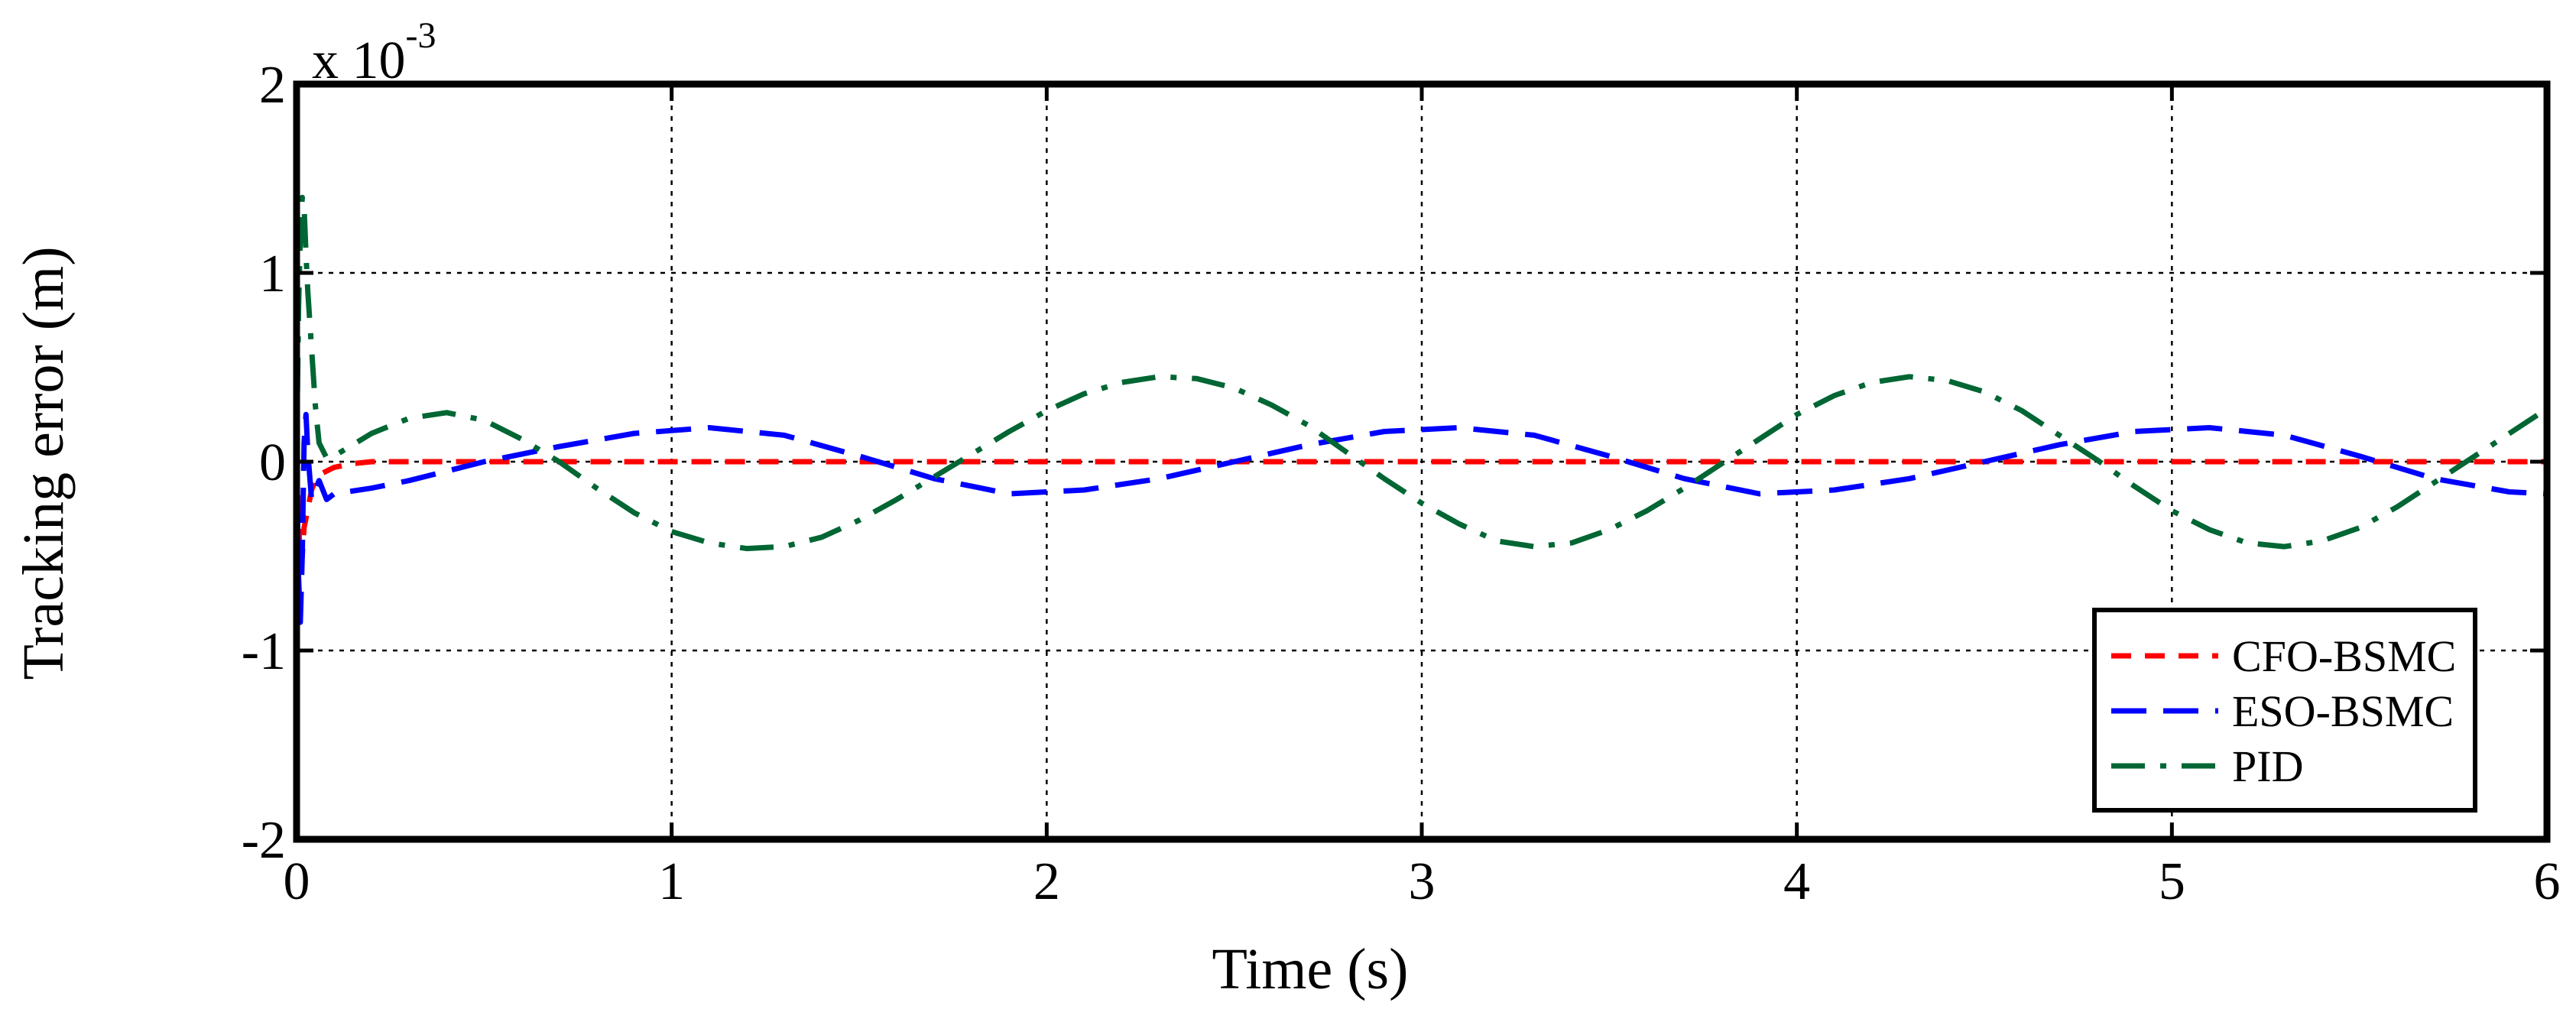 The height and width of the screenshot is (1009, 2576). I want to click on y-scale-label: x 10-3, so click(374, 52).